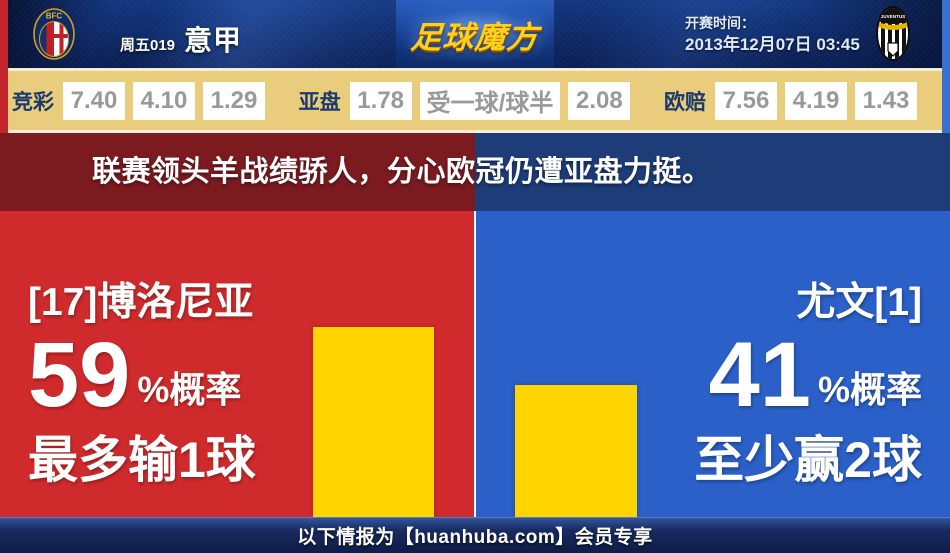  What do you see at coordinates (148, 45) in the screenshot?
I see `match-code: 周五019` at bounding box center [148, 45].